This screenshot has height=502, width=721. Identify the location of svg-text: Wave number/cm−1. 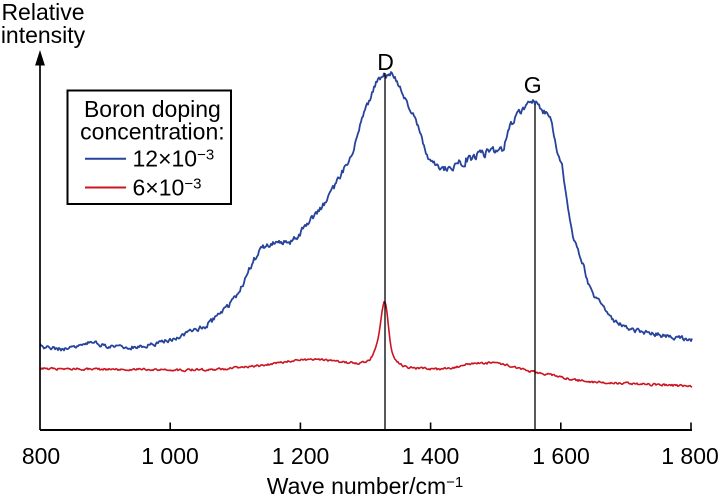
(365, 486).